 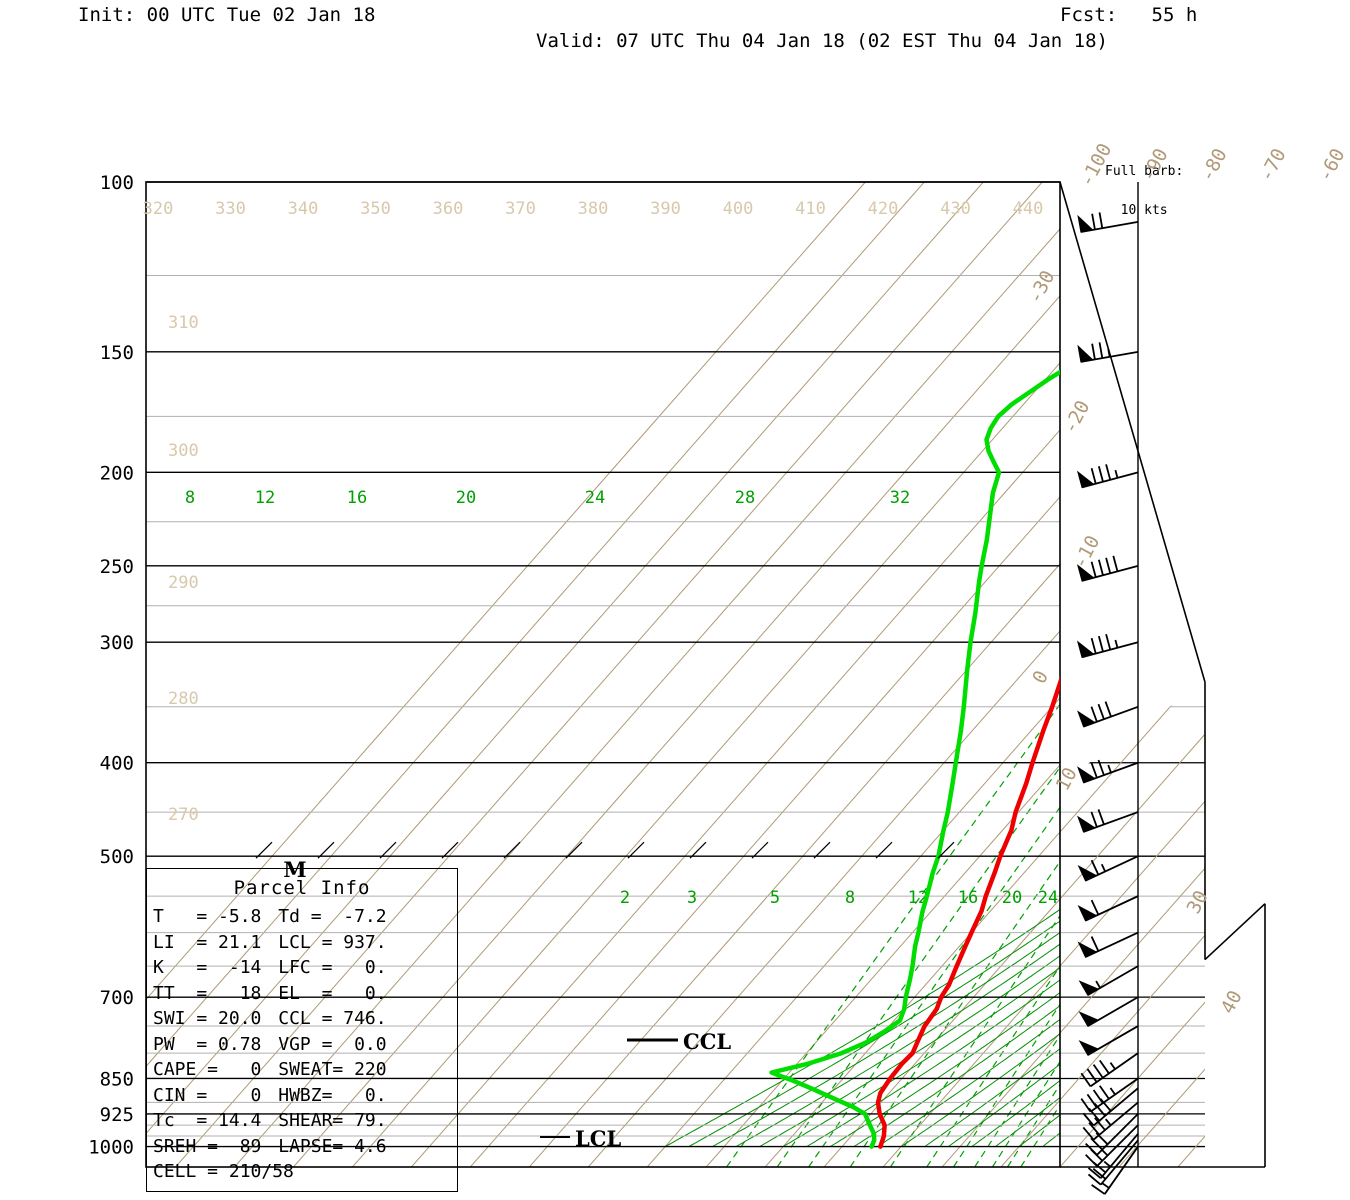 I want to click on isotherm-label-right: -30, so click(x=1042, y=287).